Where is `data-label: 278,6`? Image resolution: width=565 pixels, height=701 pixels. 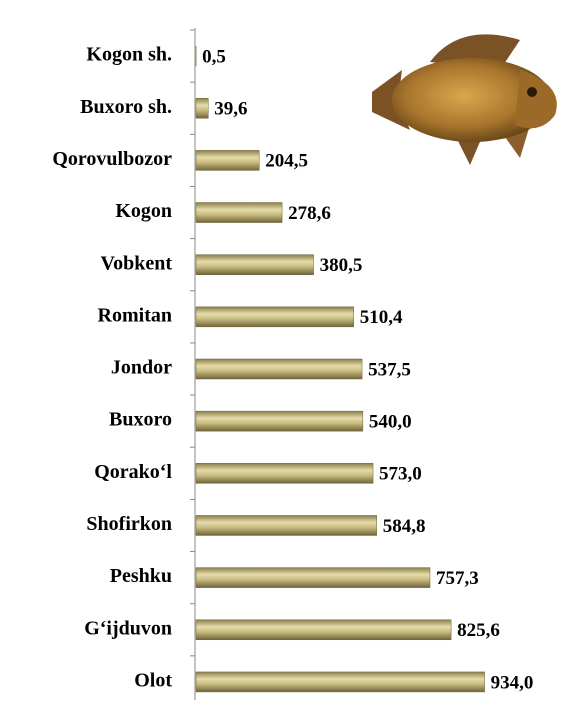 data-label: 278,6 is located at coordinates (309, 213).